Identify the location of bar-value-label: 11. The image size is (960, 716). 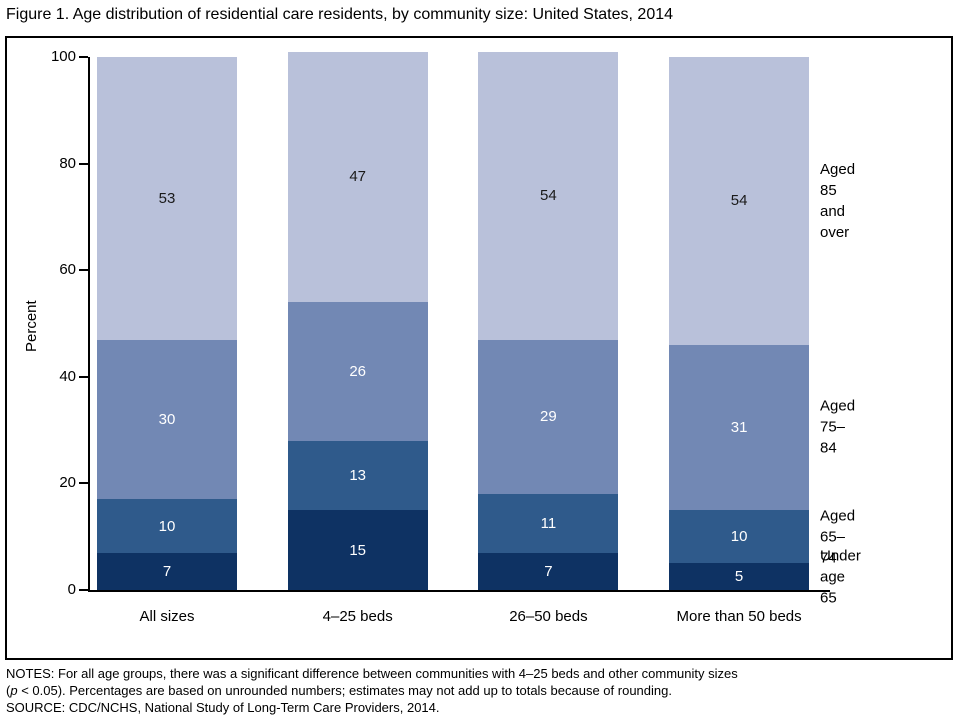
(548, 523).